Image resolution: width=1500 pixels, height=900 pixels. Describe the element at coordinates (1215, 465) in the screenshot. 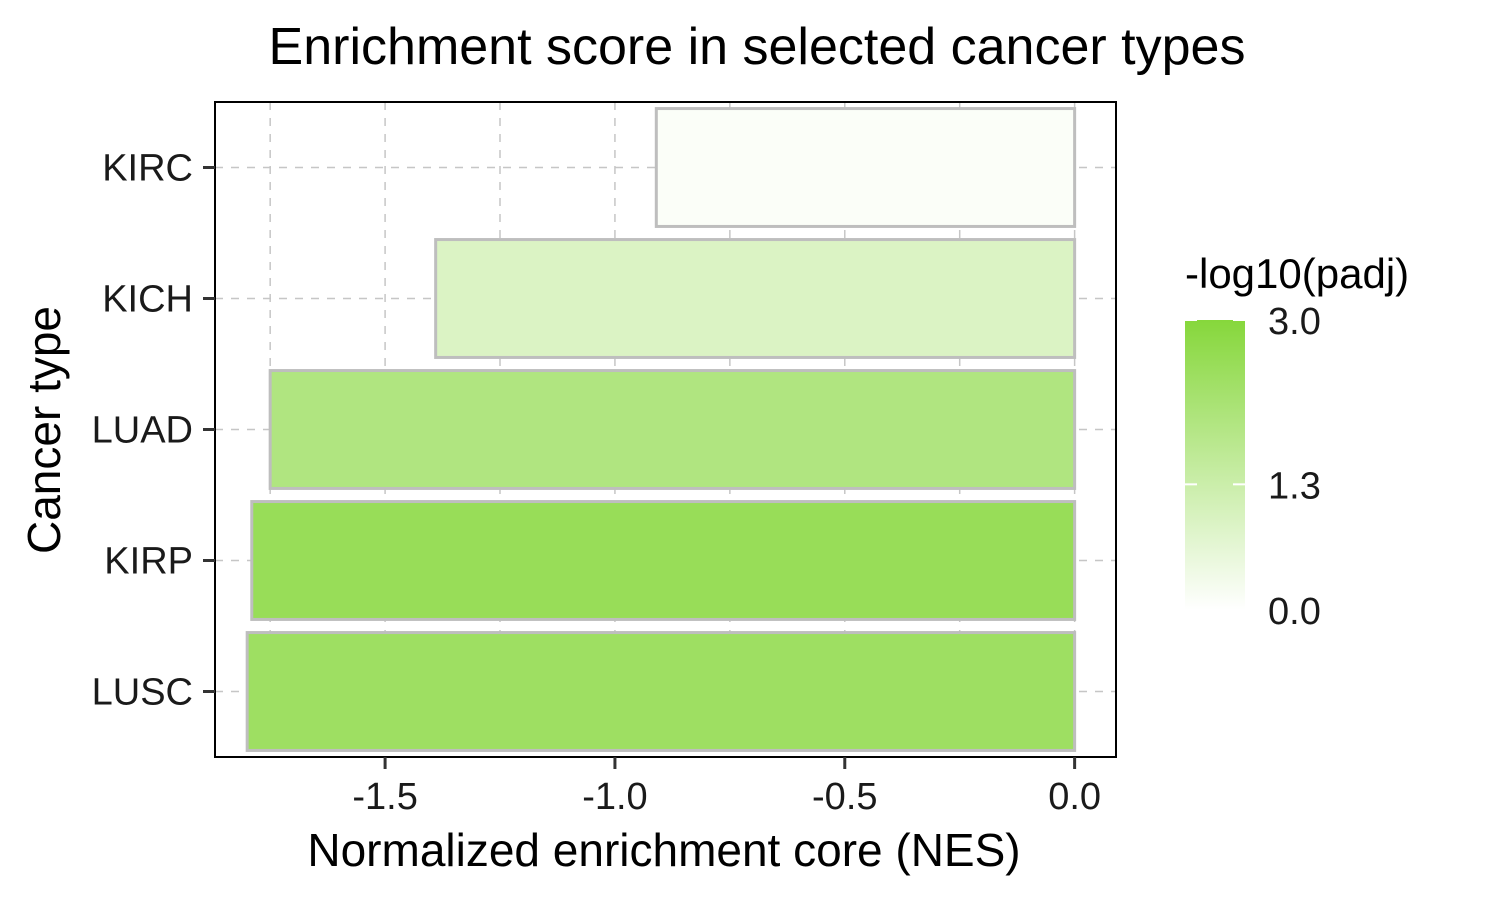

I see `legend-colorbar` at that location.